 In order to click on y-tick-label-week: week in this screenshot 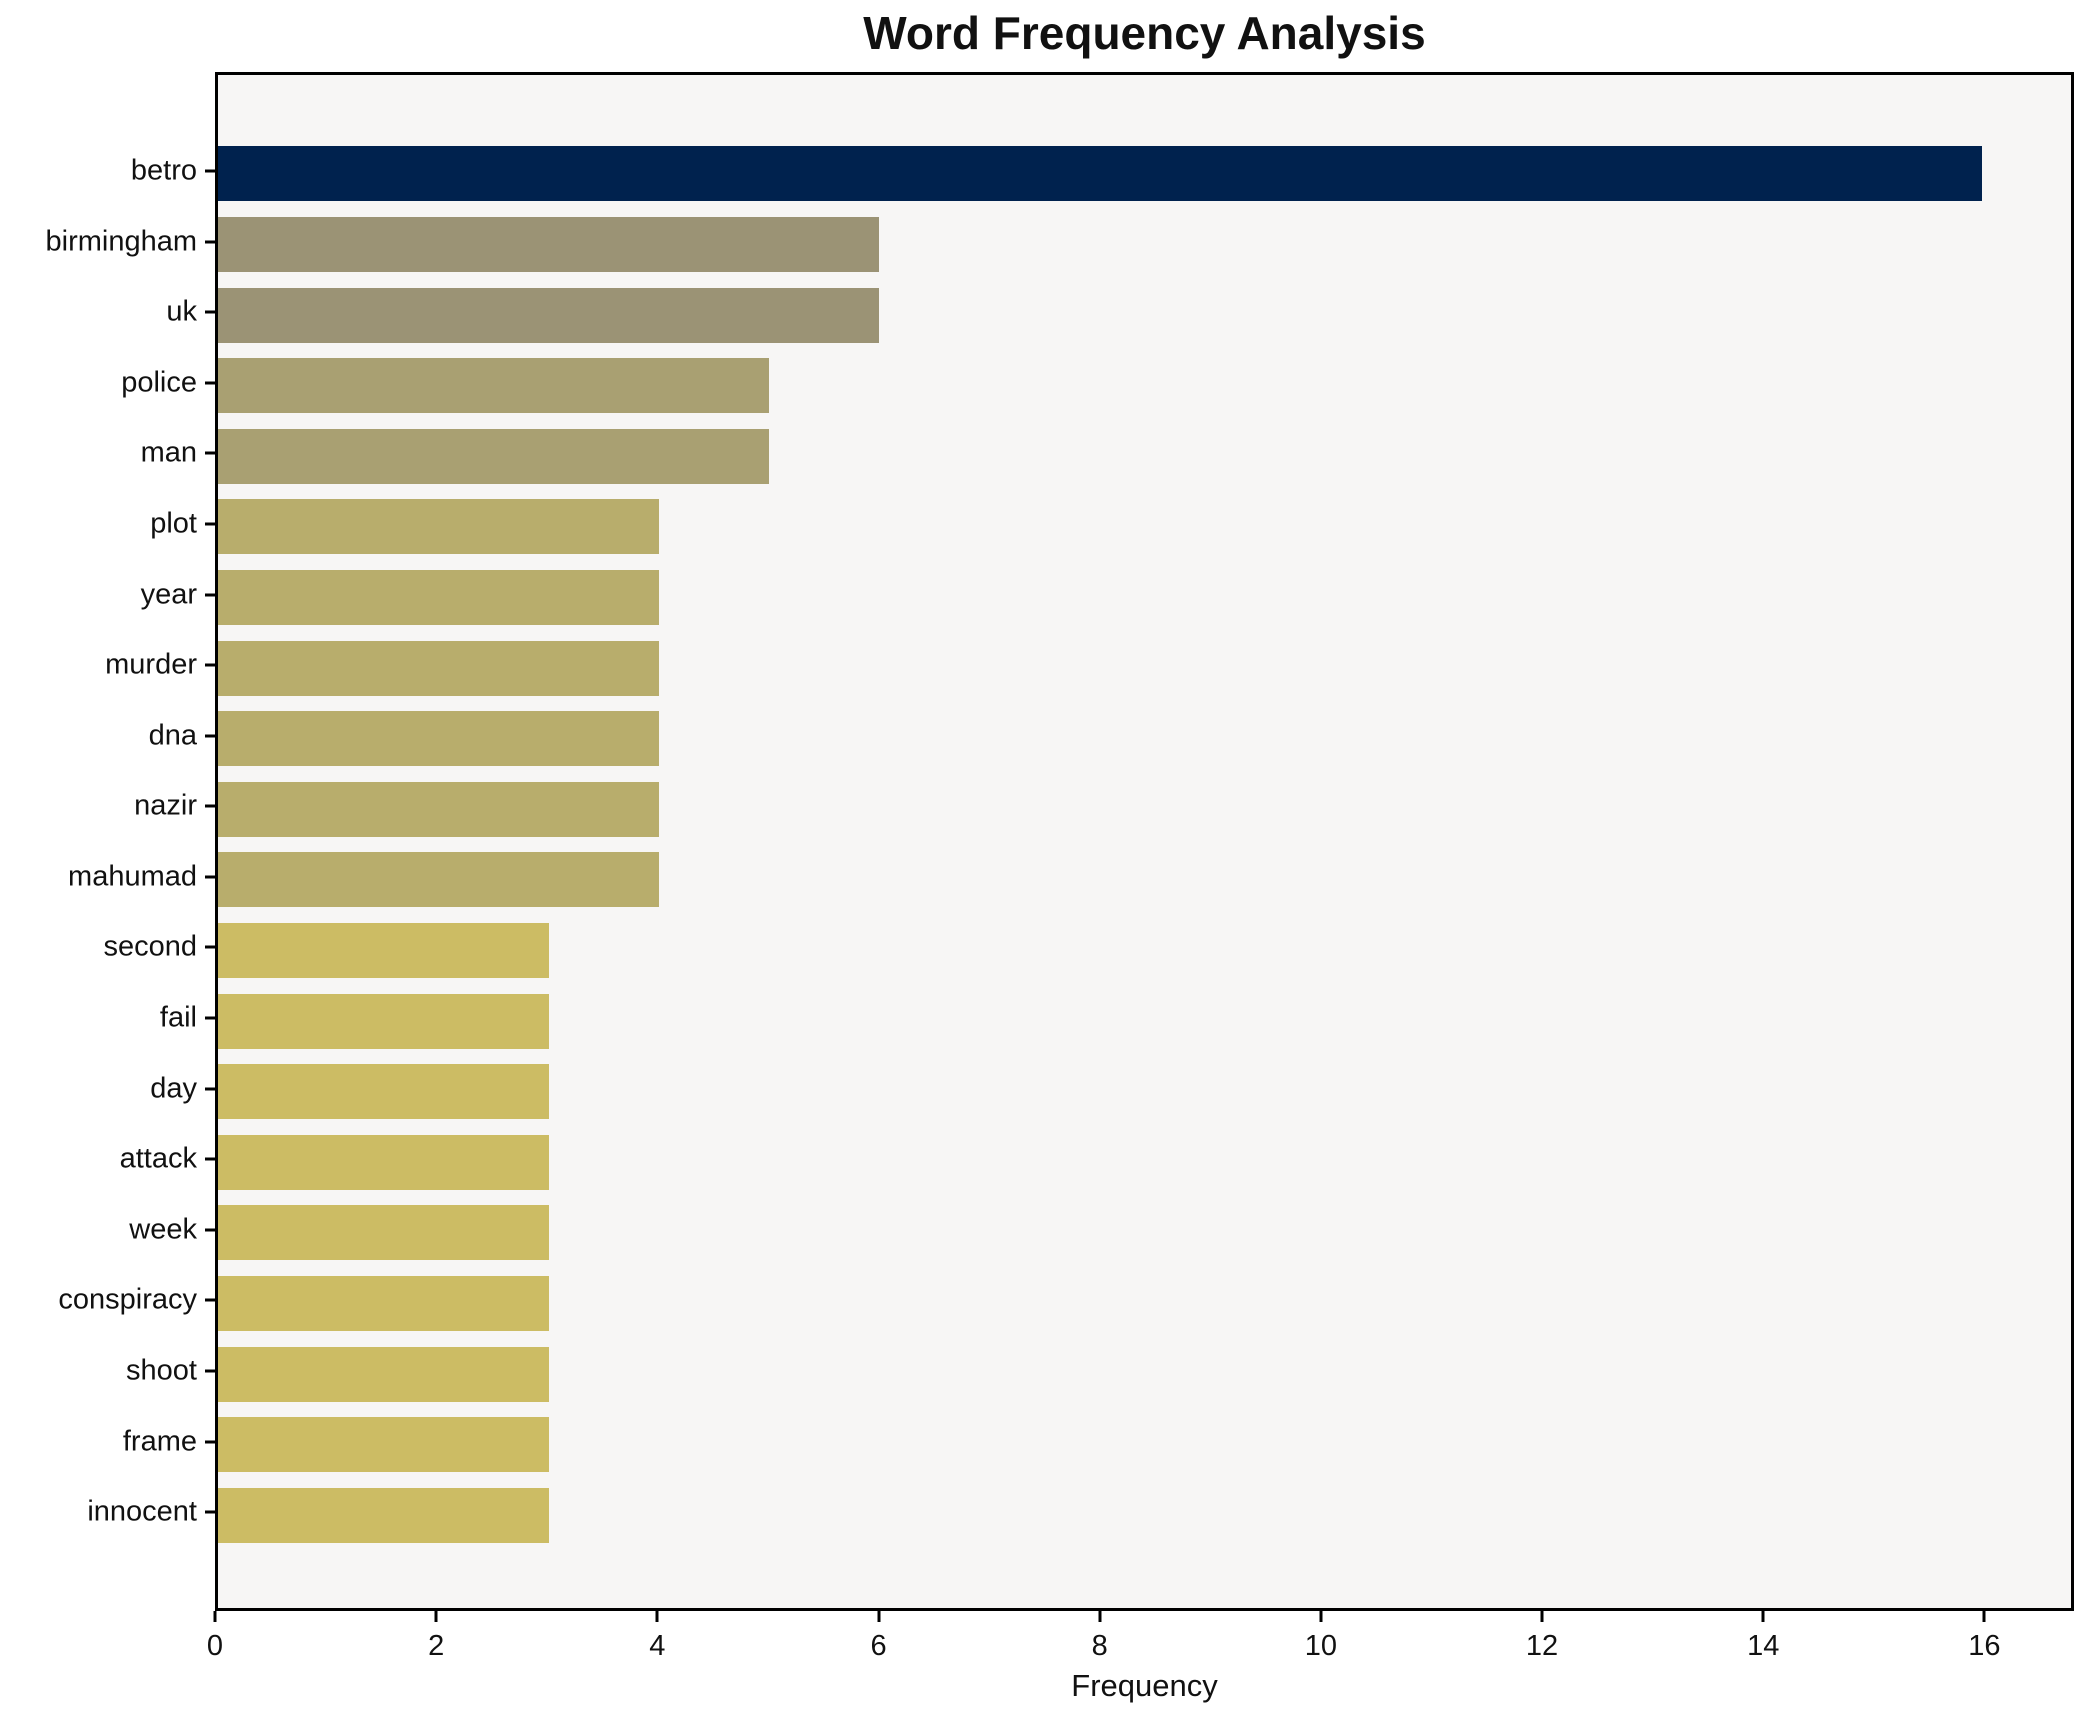, I will do `click(163, 1229)`.